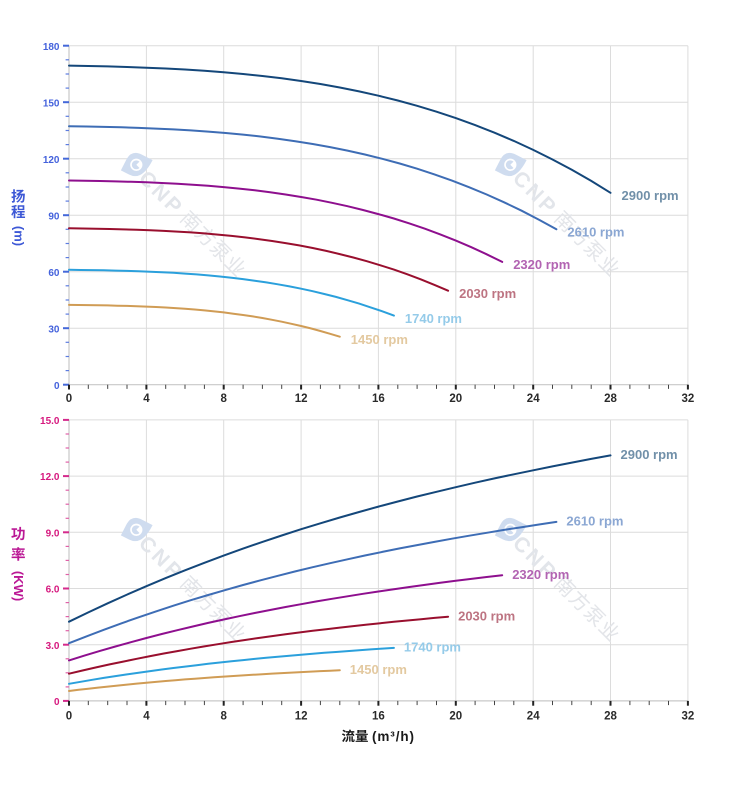  What do you see at coordinates (19, 236) in the screenshot?
I see `svg-text: (m)` at bounding box center [19, 236].